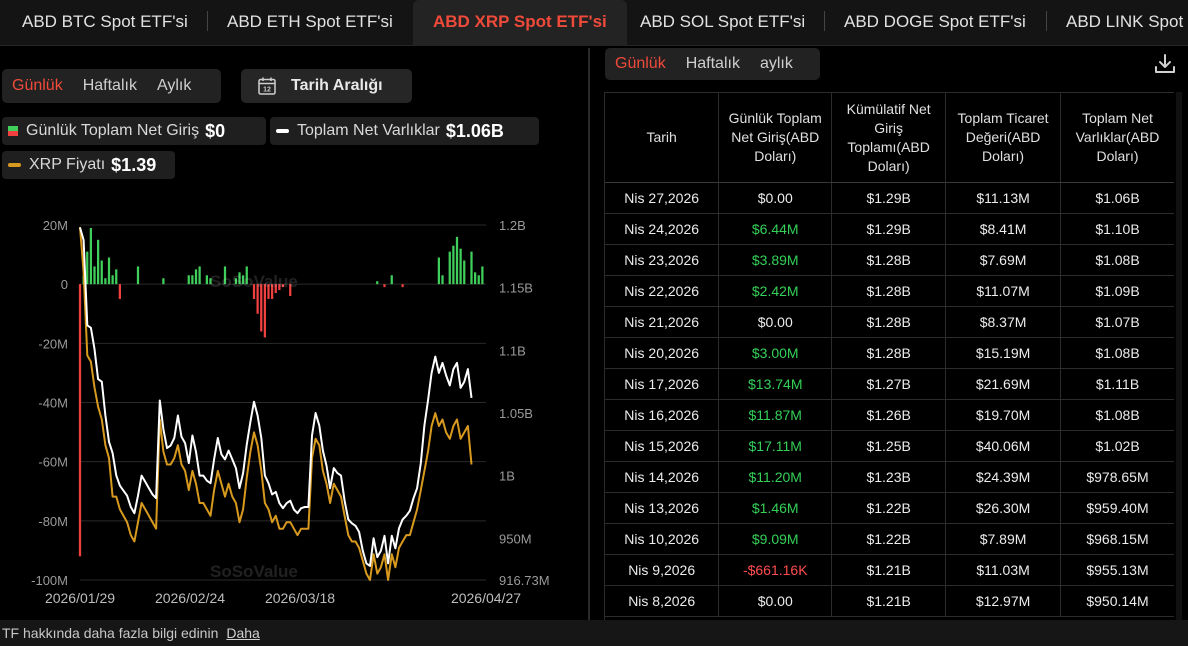 This screenshot has width=1188, height=646. Describe the element at coordinates (105, 21) in the screenshot. I see `tab-btc-etf: ABD BTC Spot ETF'si` at that location.